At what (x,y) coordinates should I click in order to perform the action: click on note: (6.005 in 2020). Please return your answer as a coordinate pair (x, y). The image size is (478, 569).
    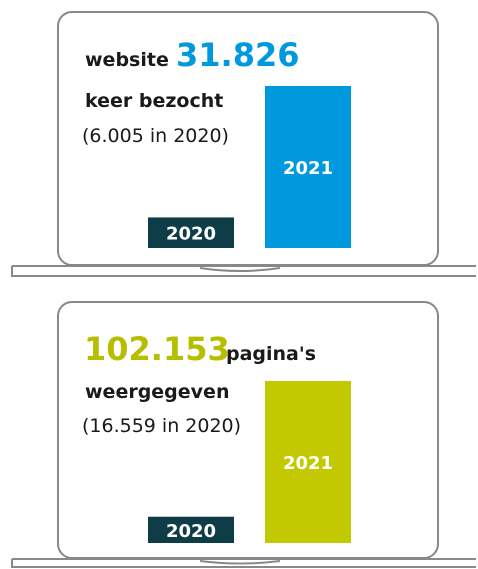
    Looking at the image, I should click on (155, 136).